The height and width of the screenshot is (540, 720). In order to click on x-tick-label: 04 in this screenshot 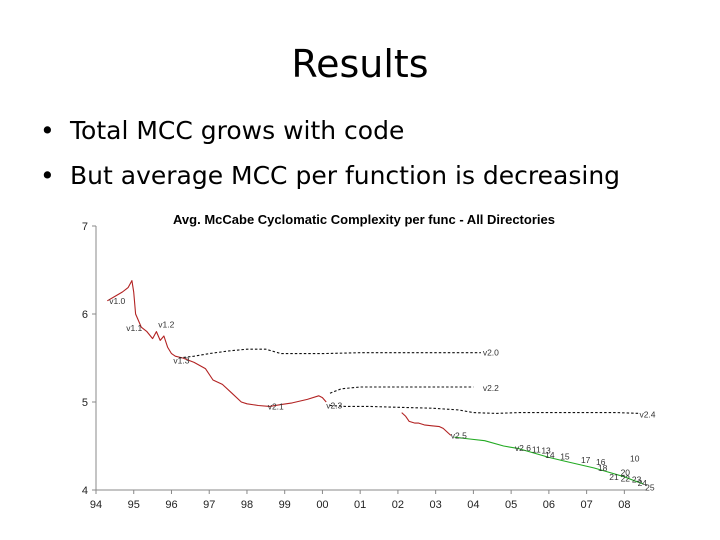, I will do `click(473, 505)`.